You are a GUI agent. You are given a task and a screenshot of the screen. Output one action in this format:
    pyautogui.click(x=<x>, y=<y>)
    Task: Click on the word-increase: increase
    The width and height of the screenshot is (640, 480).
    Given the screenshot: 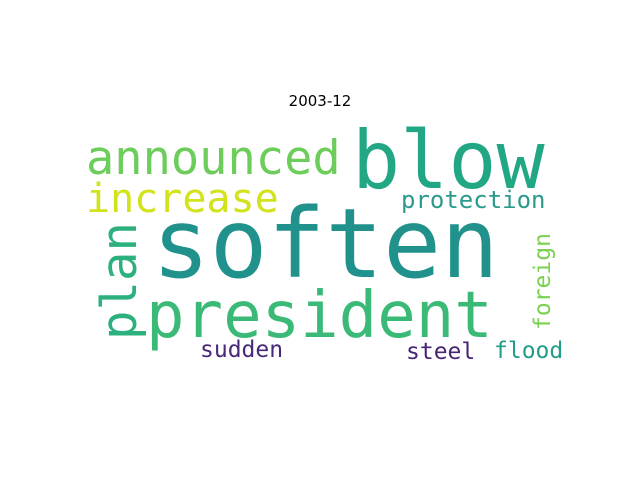 What is the action you would take?
    pyautogui.click(x=182, y=199)
    